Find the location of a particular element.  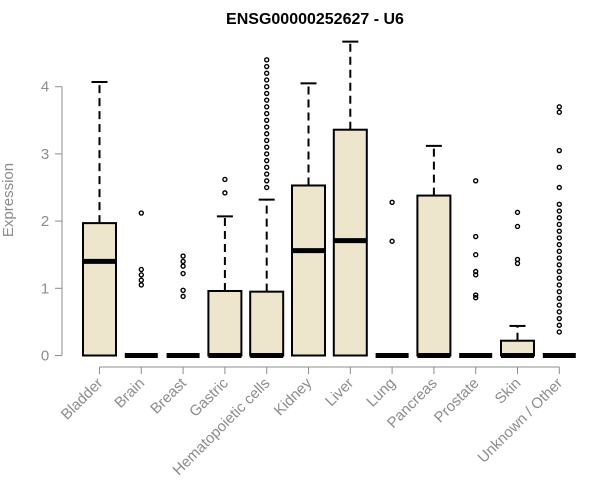

box-pancreas is located at coordinates (434, 251).